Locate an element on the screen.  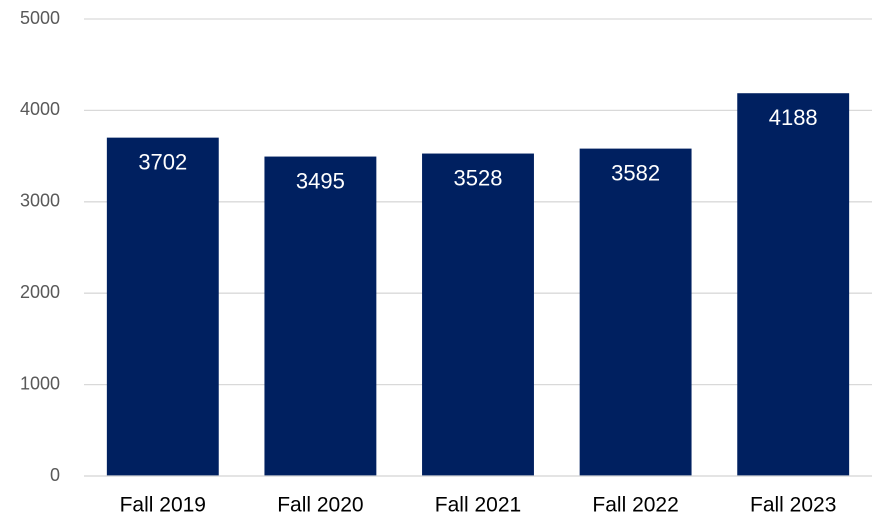
data-label: 3495 is located at coordinates (320, 180).